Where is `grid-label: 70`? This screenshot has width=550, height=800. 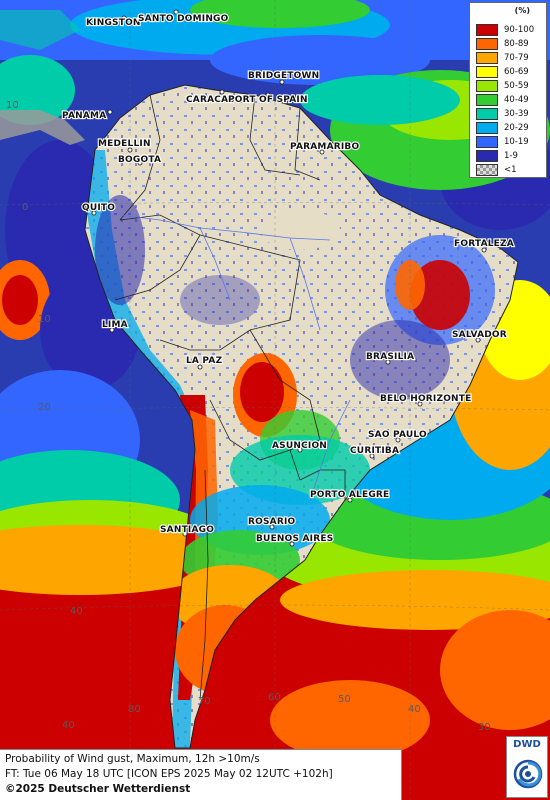 grid-label: 70 is located at coordinates (204, 701).